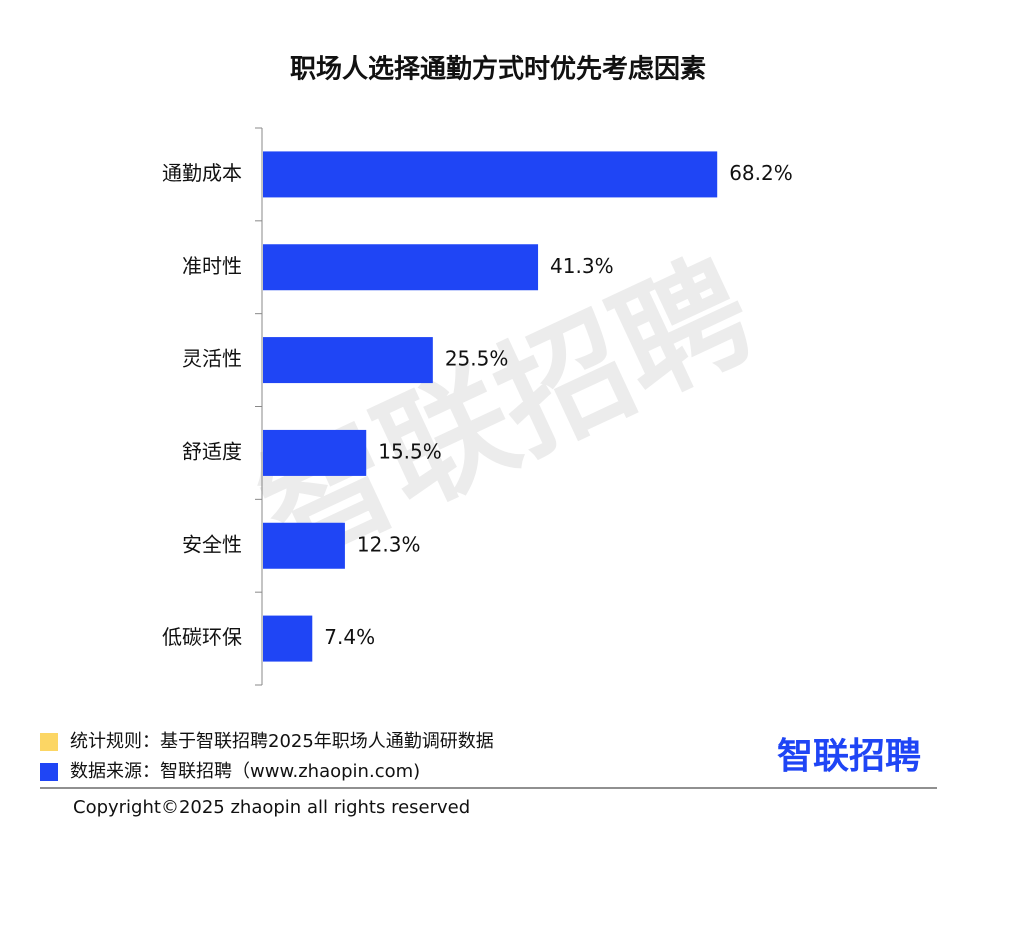 Image resolution: width=1021 pixels, height=939 pixels. Describe the element at coordinates (849, 756) in the screenshot. I see `logo: 智联招聘` at that location.